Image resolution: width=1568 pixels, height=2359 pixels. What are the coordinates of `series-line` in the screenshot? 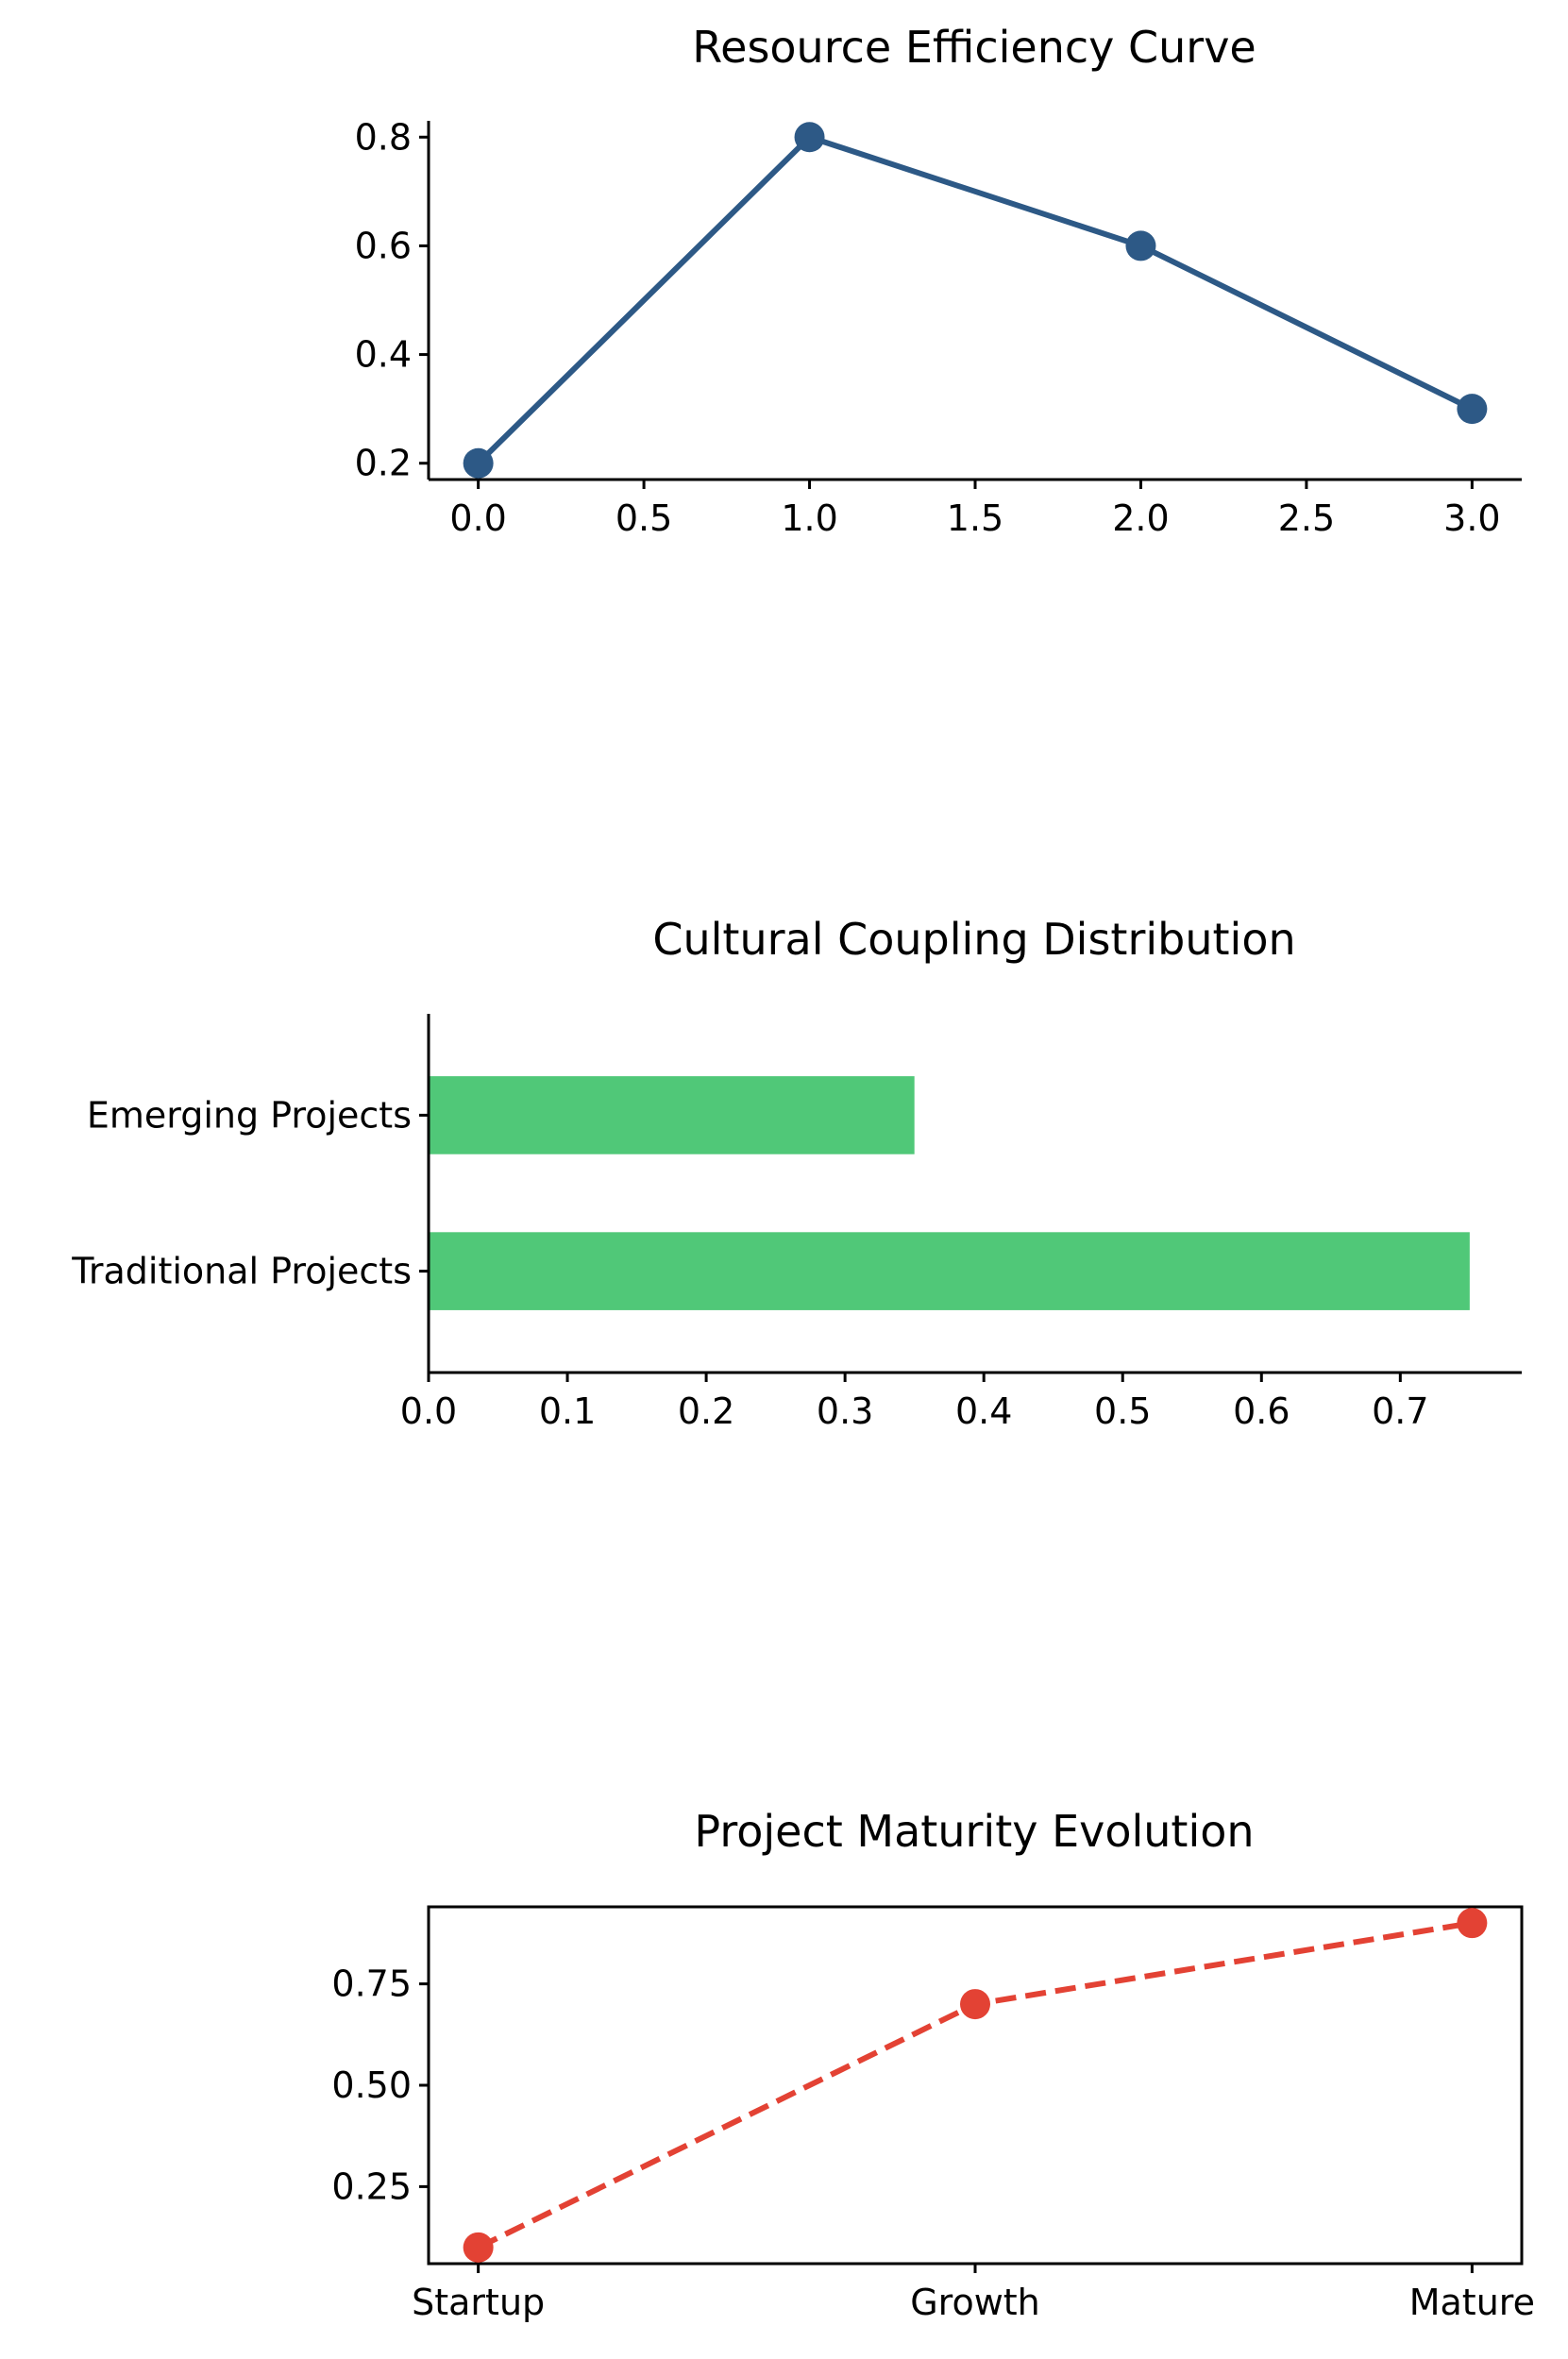 It's located at (975, 299).